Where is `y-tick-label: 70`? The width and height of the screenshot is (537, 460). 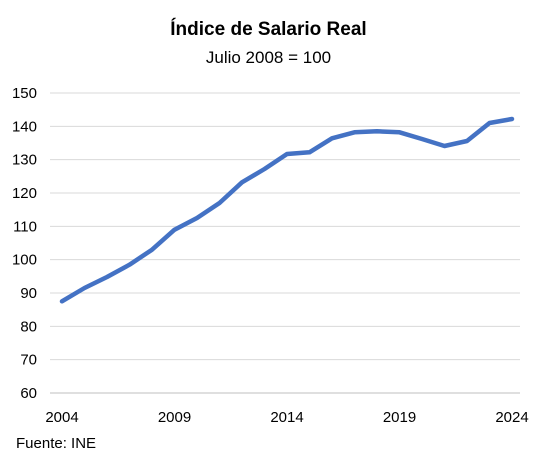 y-tick-label: 70 is located at coordinates (28, 360).